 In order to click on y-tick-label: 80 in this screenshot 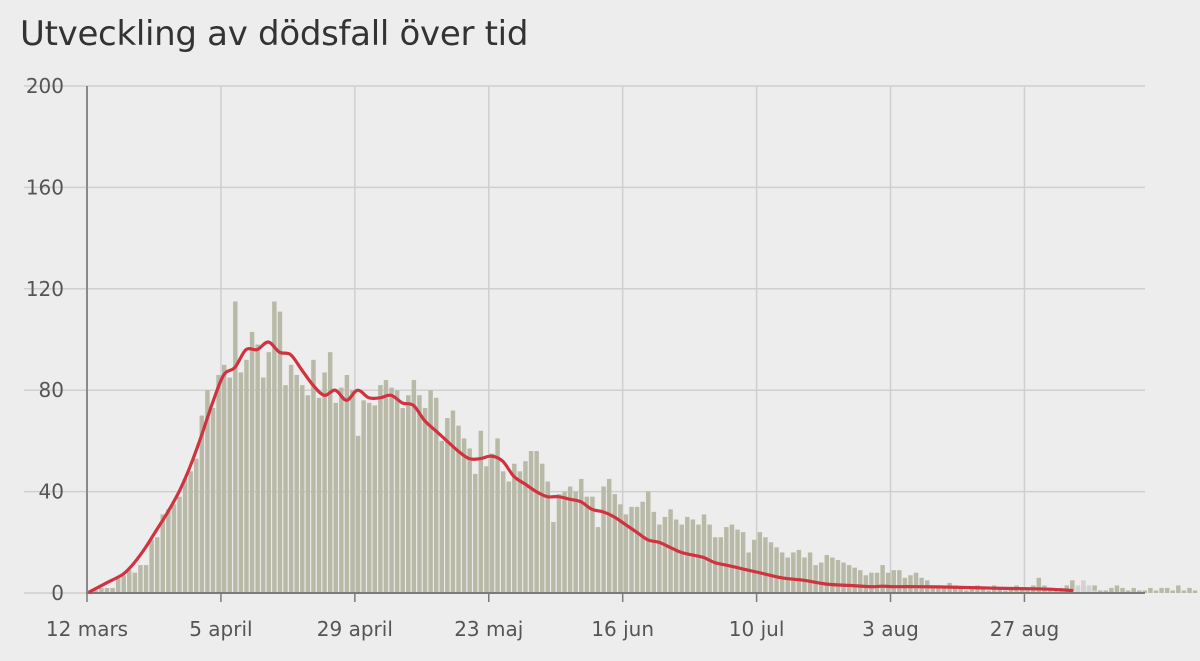, I will do `click(51, 390)`.